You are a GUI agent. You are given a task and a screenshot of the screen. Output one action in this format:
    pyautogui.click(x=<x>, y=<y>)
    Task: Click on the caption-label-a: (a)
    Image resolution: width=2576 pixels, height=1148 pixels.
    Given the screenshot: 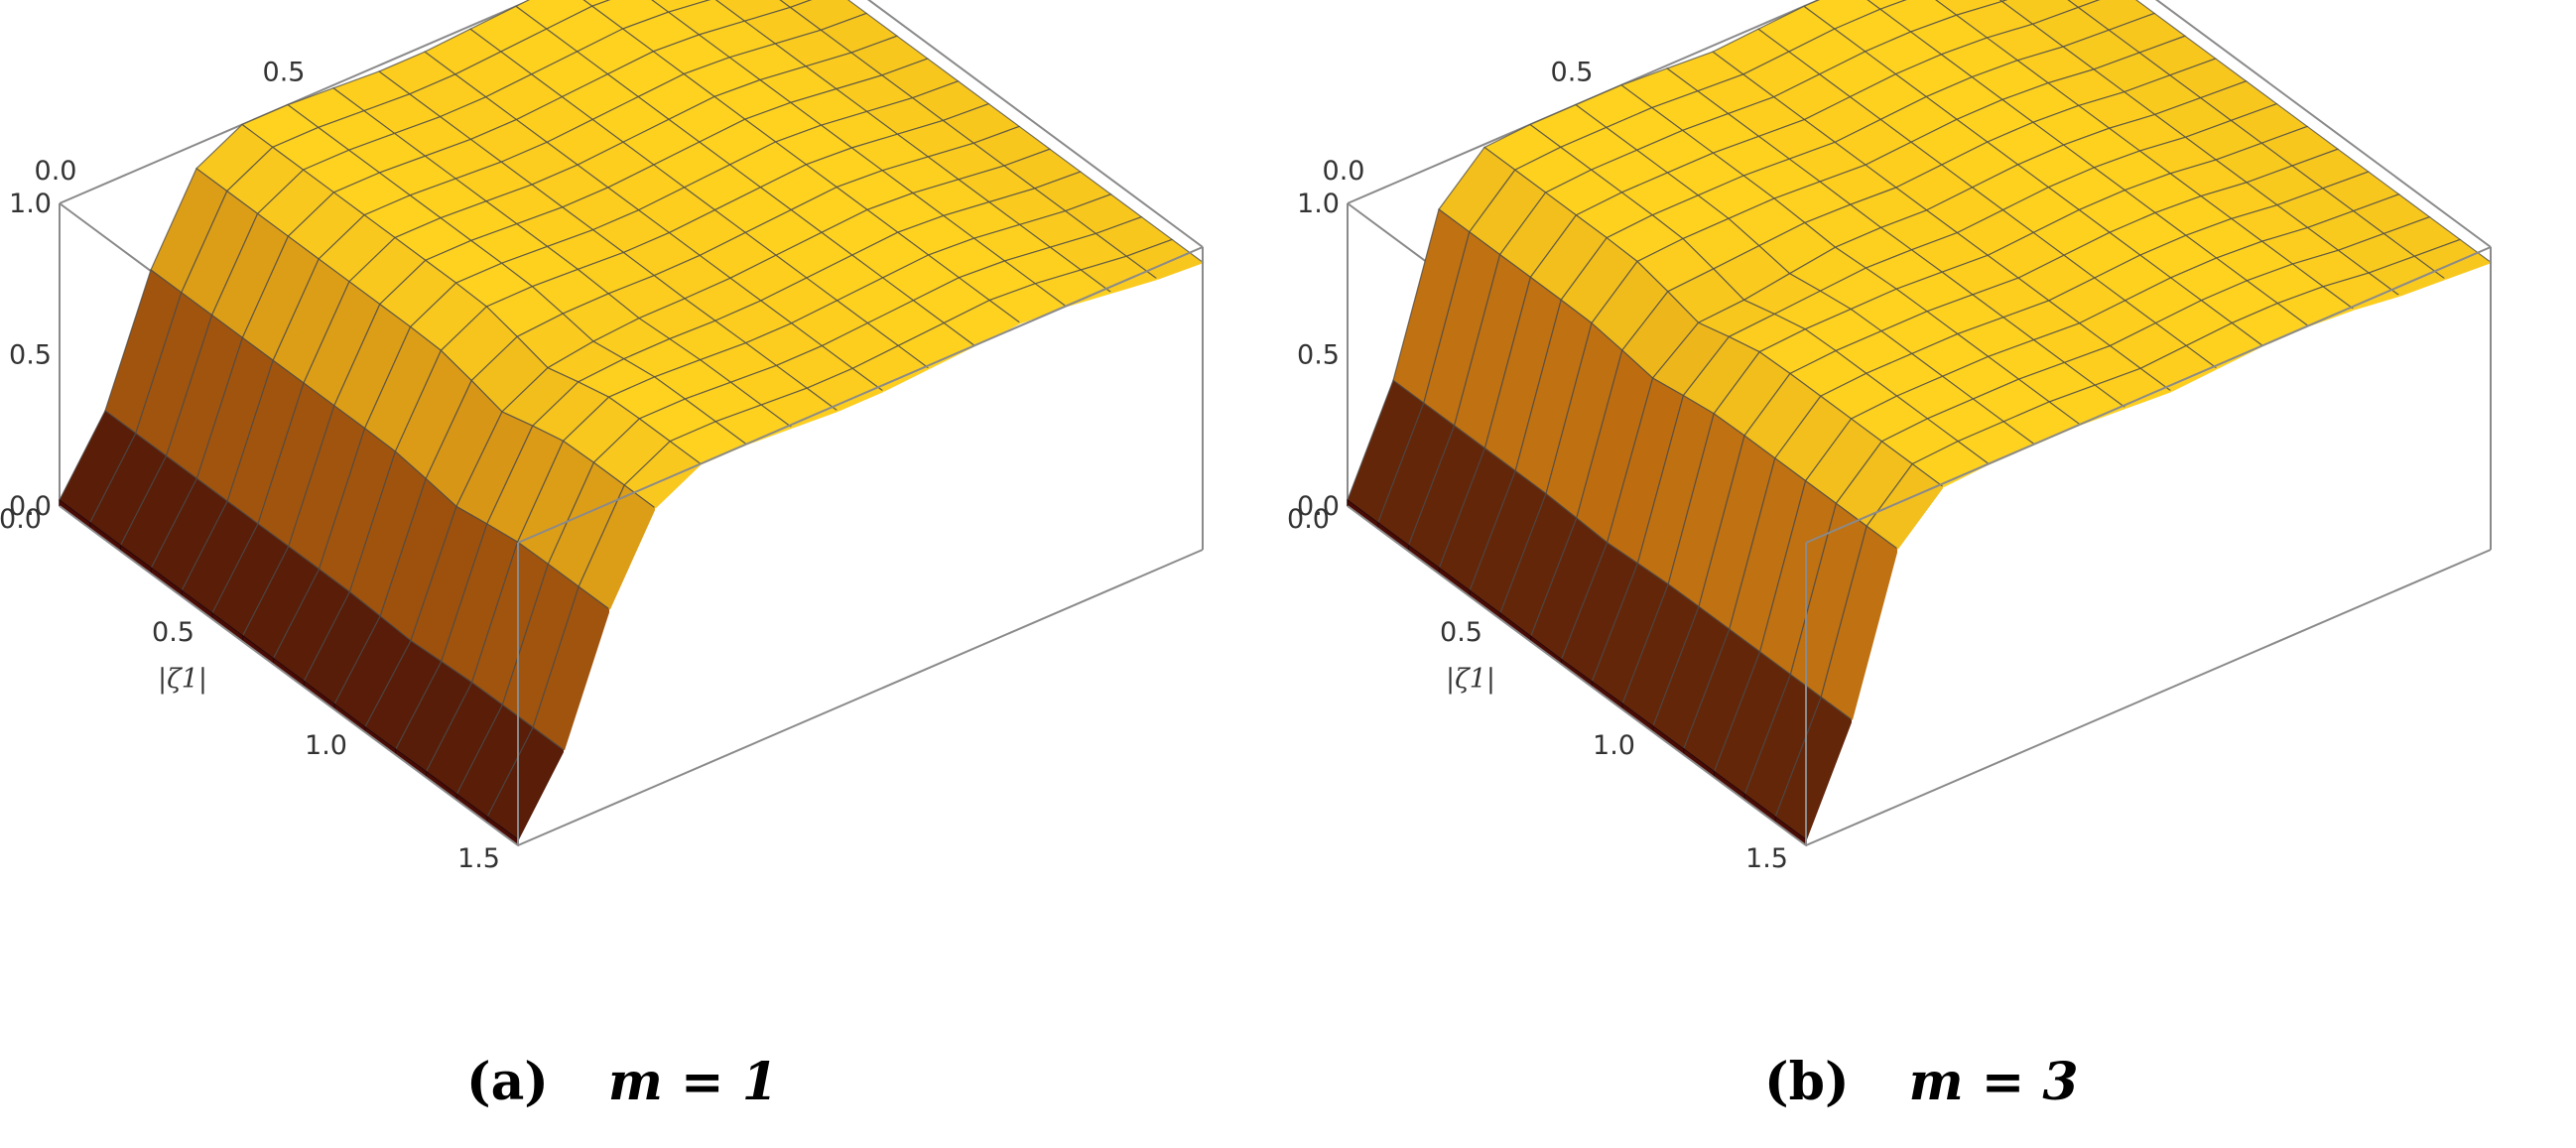 What is the action you would take?
    pyautogui.click(x=508, y=1082)
    